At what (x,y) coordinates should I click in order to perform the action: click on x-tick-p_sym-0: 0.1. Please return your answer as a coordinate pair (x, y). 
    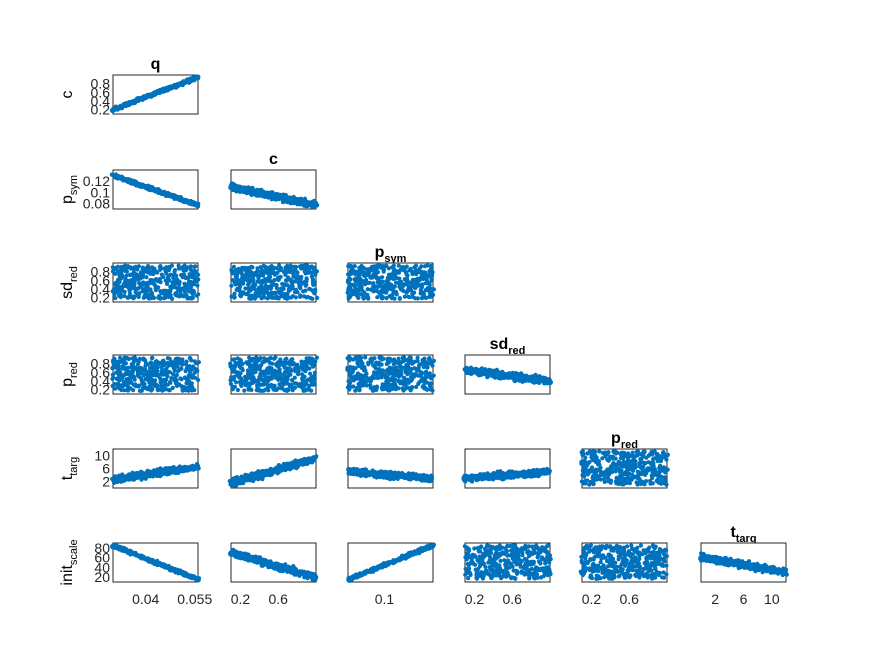
    Looking at the image, I should click on (385, 599).